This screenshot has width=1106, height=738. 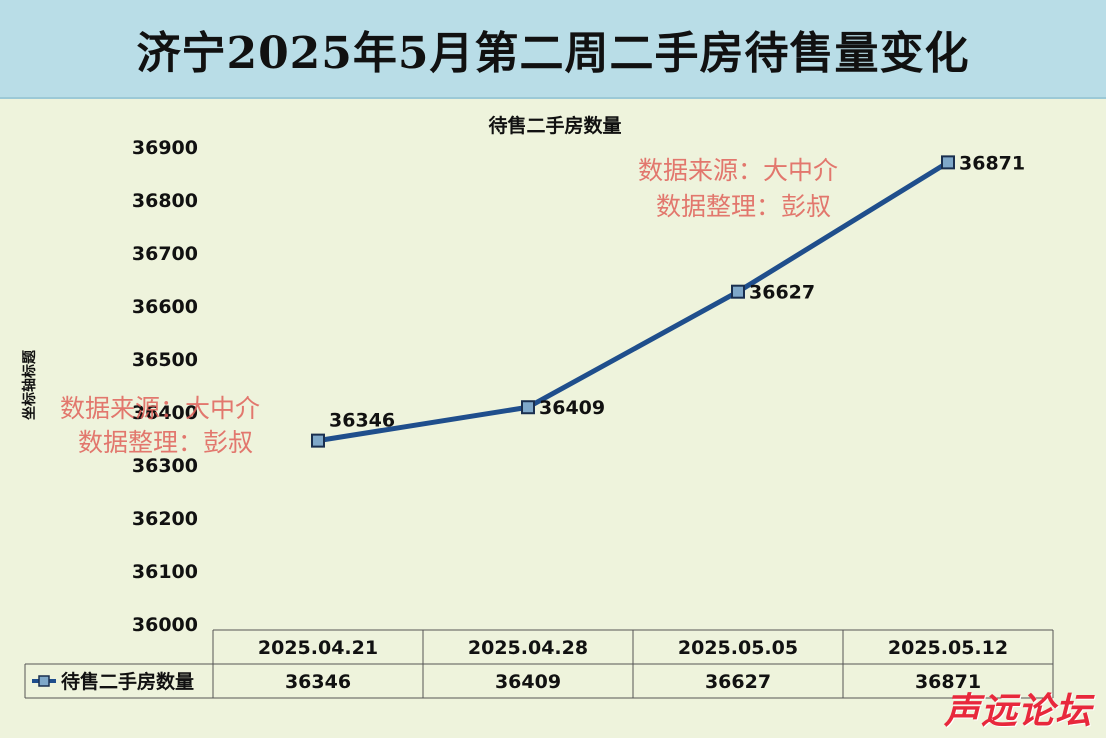 I want to click on table-value-cell: 36409, so click(x=528, y=682).